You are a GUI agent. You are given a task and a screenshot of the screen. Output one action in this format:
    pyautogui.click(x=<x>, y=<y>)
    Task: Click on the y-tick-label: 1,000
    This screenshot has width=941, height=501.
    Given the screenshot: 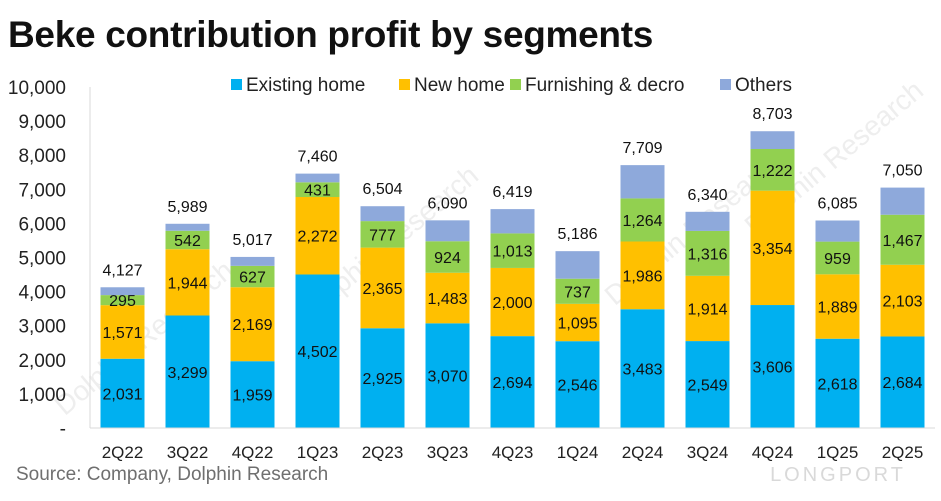 What is the action you would take?
    pyautogui.click(x=42, y=395)
    